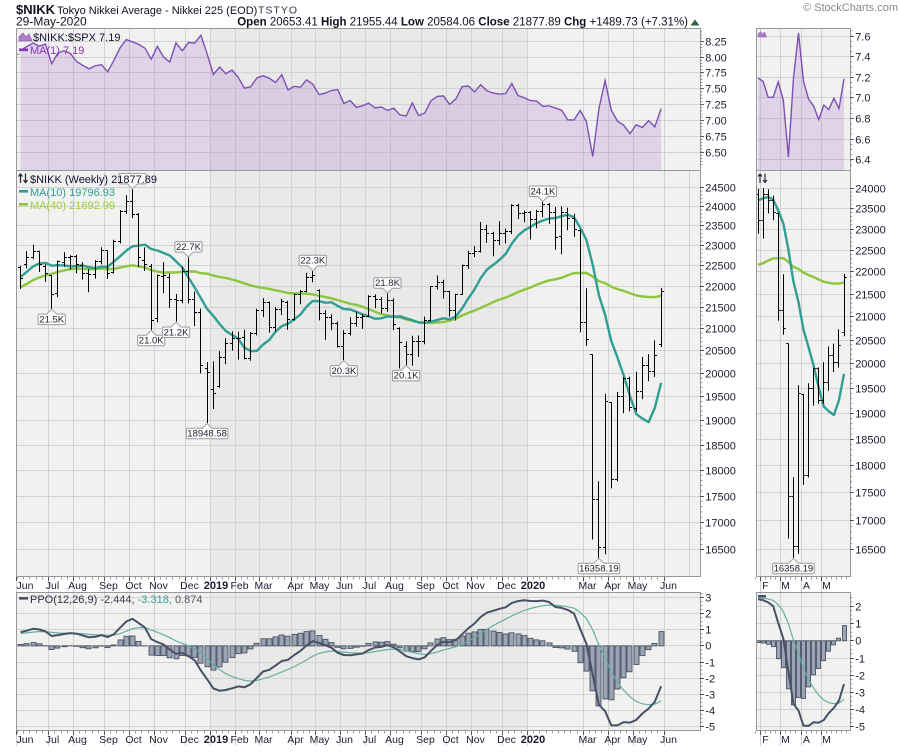 This screenshot has height=755, width=900. What do you see at coordinates (715, 74) in the screenshot?
I see `svg-text: 7.75` at bounding box center [715, 74].